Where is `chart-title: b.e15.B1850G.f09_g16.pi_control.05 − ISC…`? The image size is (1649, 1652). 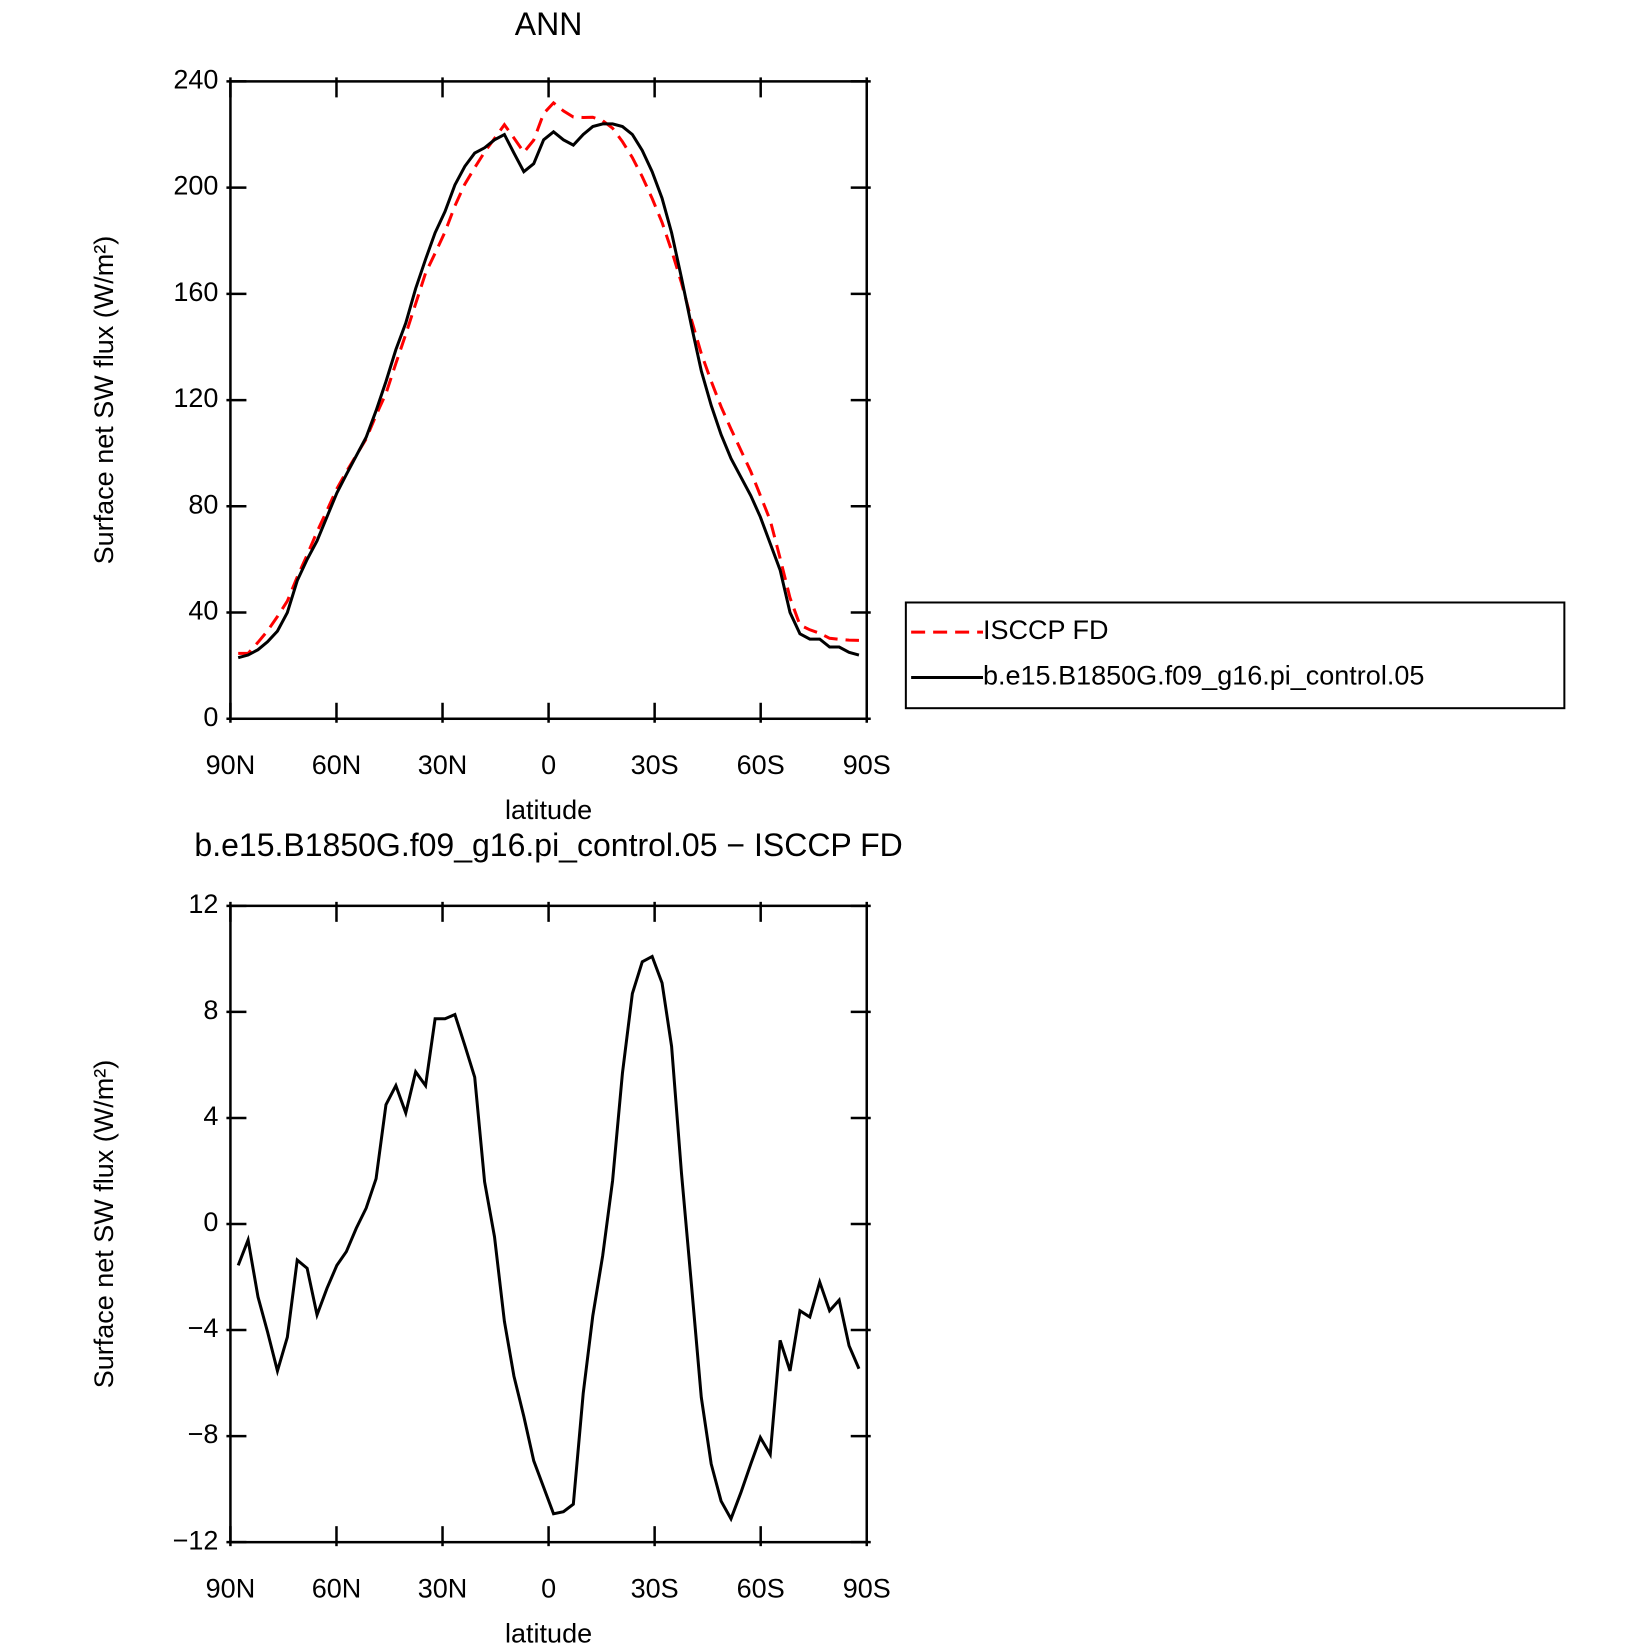 chart-title: b.e15.B1850G.f09_g16.pi_control.05 − ISC… is located at coordinates (548, 845).